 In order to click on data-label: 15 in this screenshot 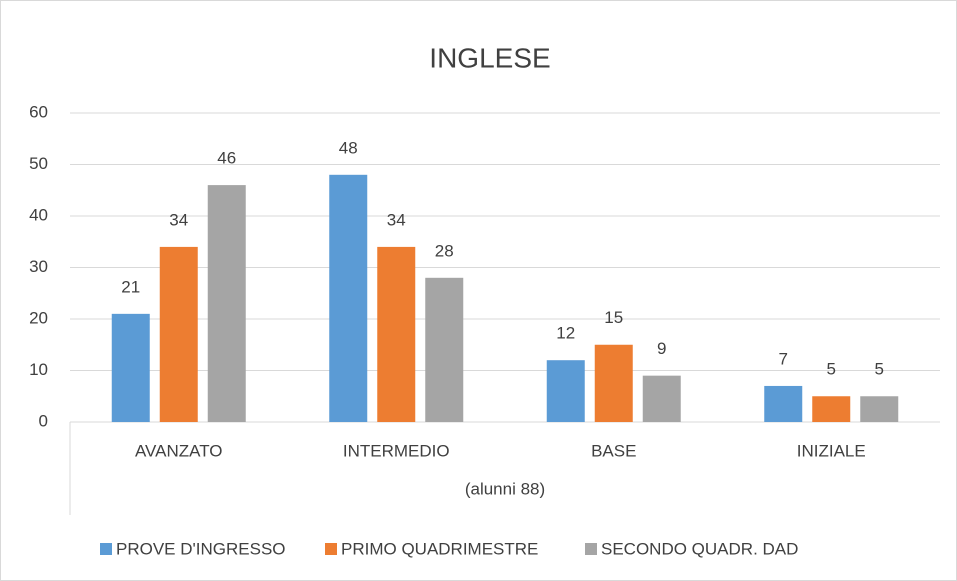, I will do `click(613, 317)`.